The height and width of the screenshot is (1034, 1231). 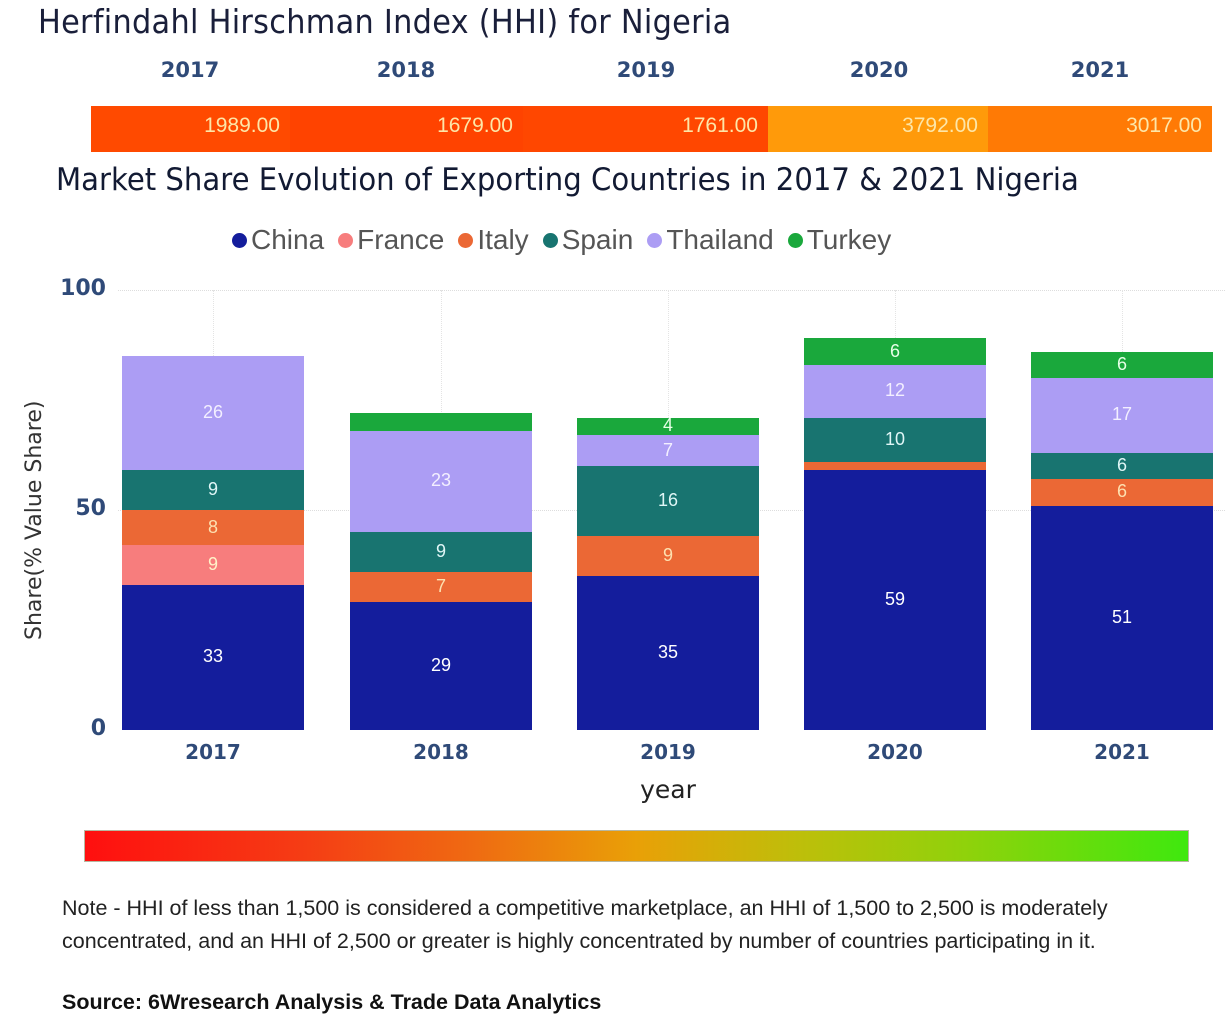 I want to click on bar-segment-thailand-2021: 17, so click(x=1122, y=415).